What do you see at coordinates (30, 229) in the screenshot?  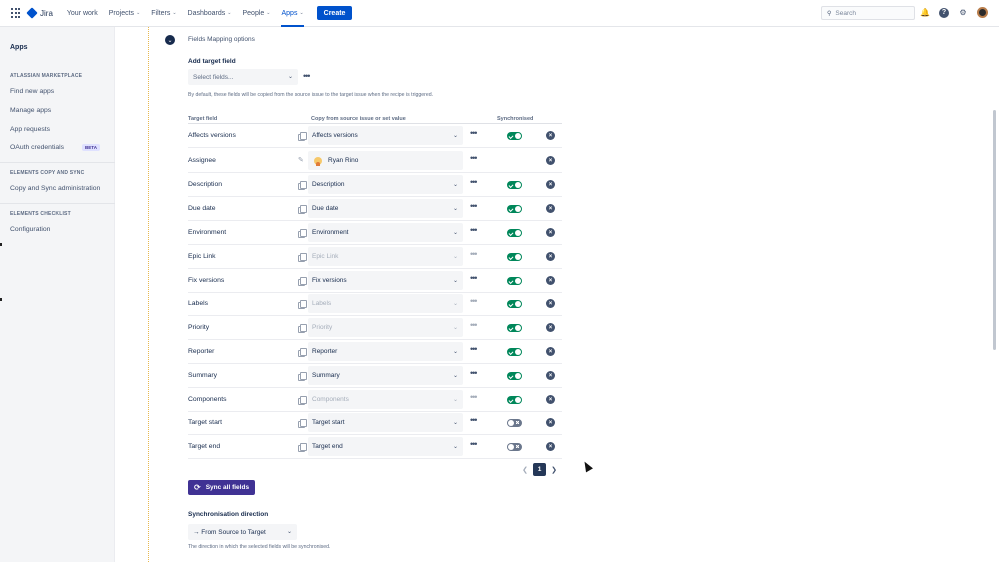 I see `sidebar-item-configuration: Configuration` at bounding box center [30, 229].